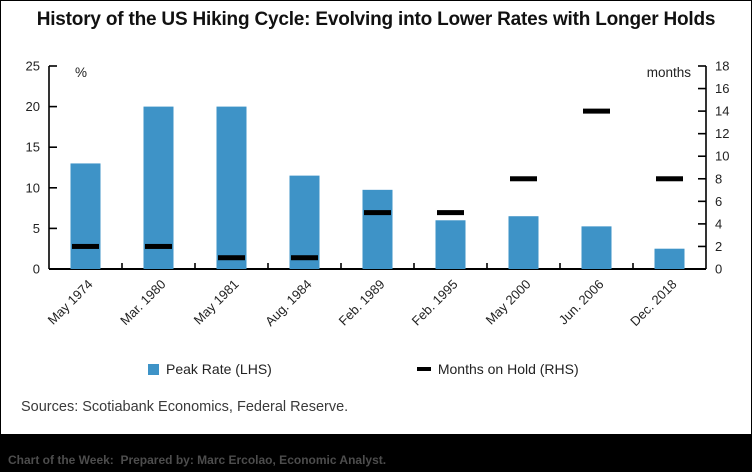 This screenshot has width=752, height=472. Describe the element at coordinates (435, 303) in the screenshot. I see `x-axis-category-label: Feb. 1995` at that location.